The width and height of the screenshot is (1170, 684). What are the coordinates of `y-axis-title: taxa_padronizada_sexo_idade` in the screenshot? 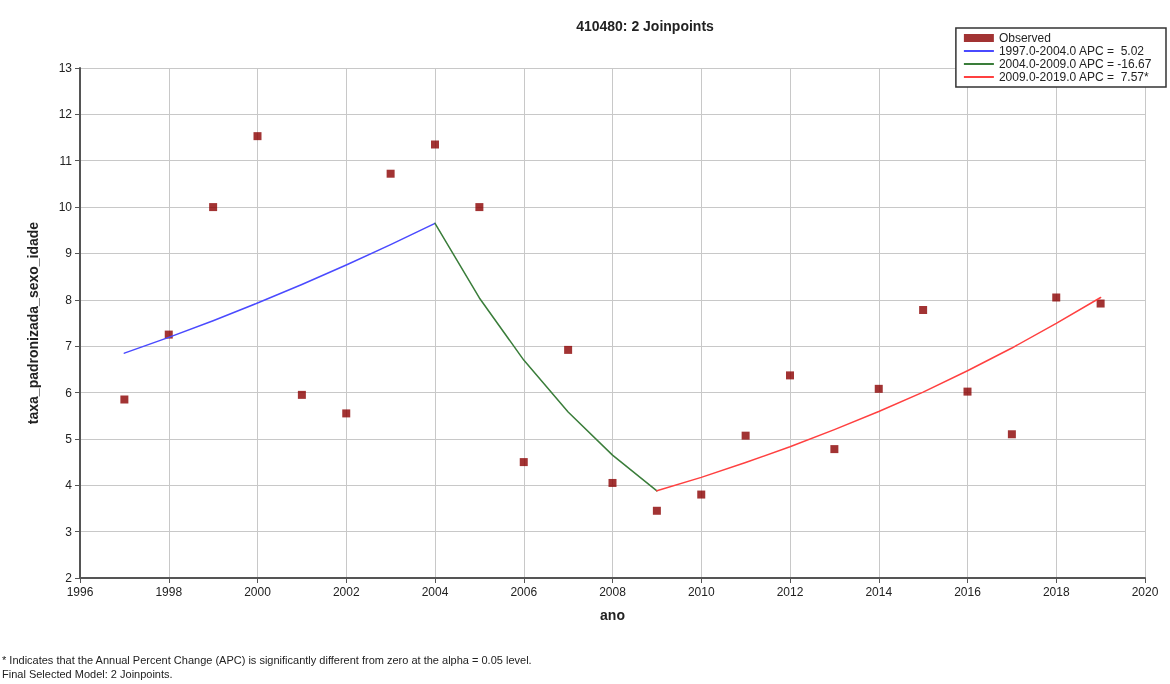 It's located at (33, 323).